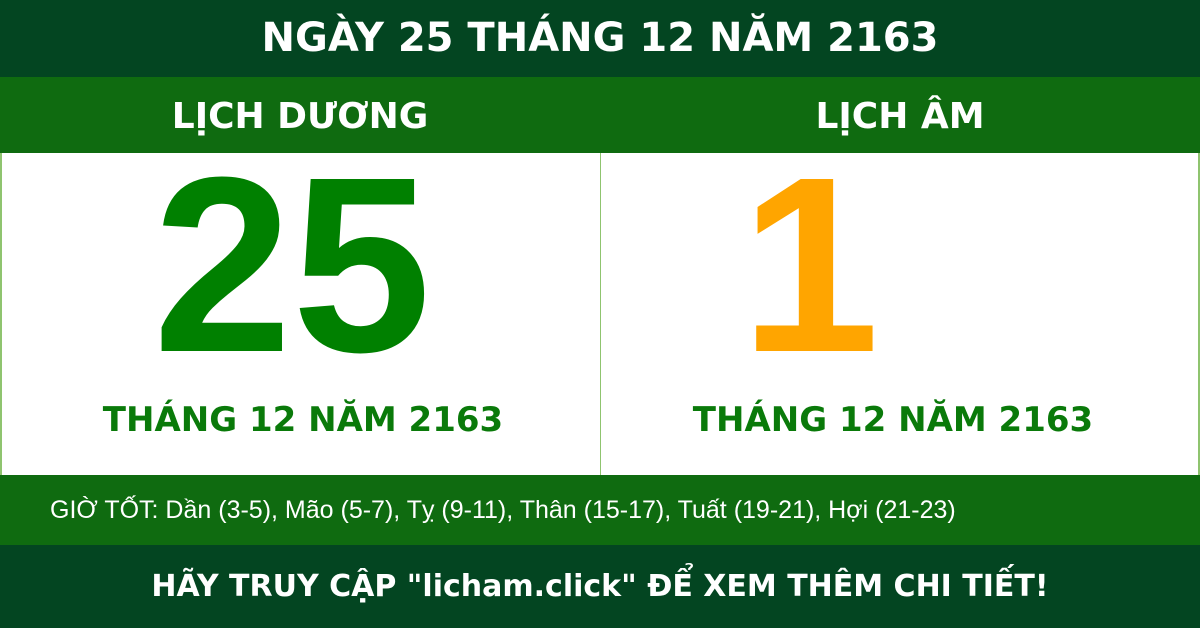  I want to click on lunar-heading: LỊCH ÂM, so click(900, 116).